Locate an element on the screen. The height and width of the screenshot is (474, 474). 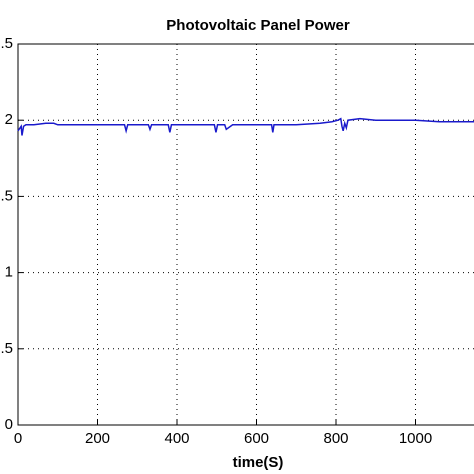
x-tick-label: 400 is located at coordinates (176, 438).